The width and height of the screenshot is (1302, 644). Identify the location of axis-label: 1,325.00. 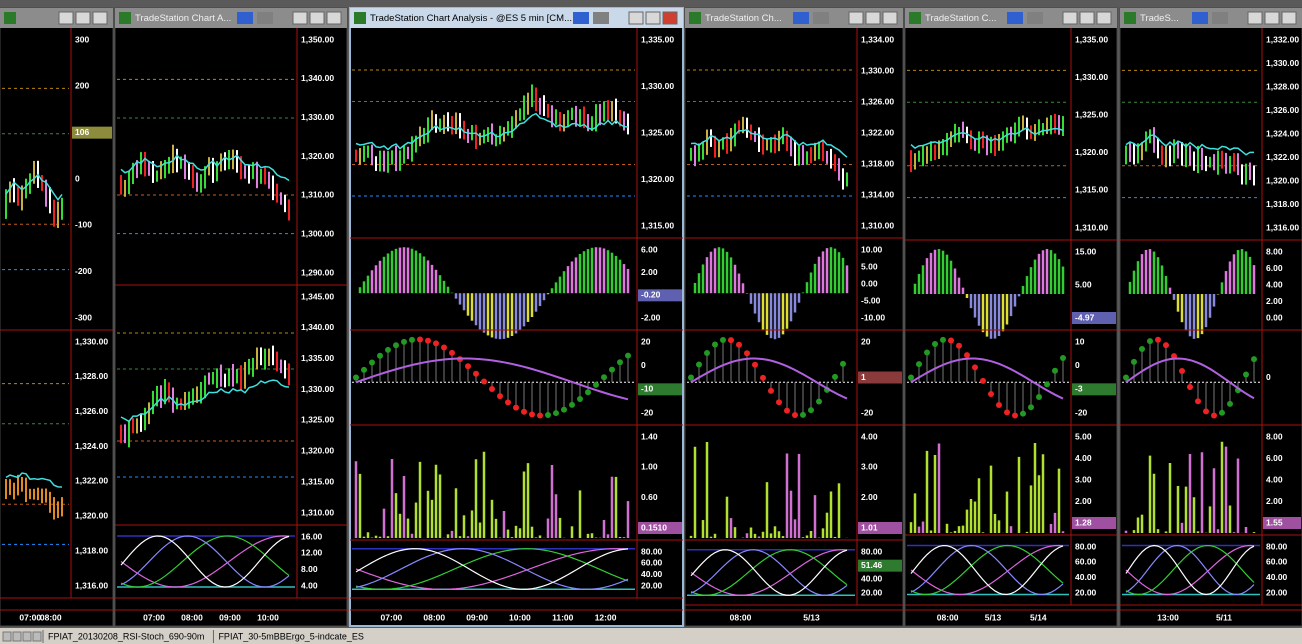
(657, 132).